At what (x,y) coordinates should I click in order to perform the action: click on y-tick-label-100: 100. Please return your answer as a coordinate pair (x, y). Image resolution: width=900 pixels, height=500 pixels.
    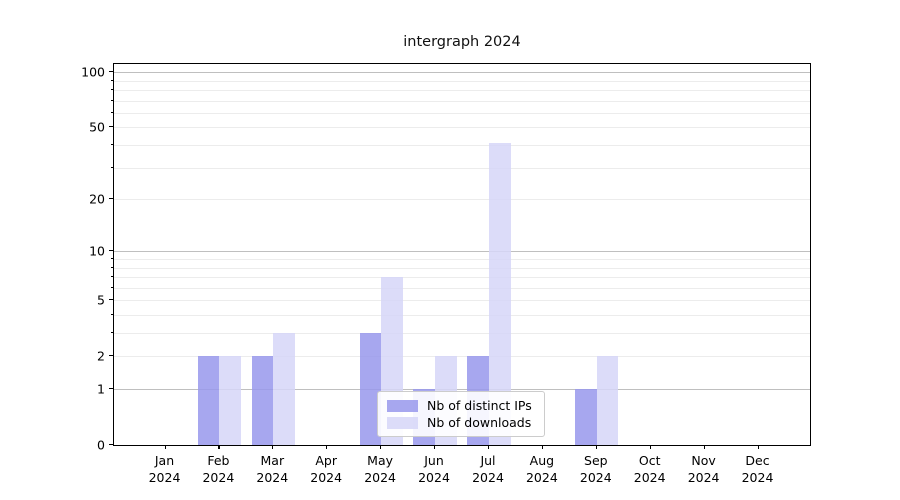
    Looking at the image, I should click on (93, 72).